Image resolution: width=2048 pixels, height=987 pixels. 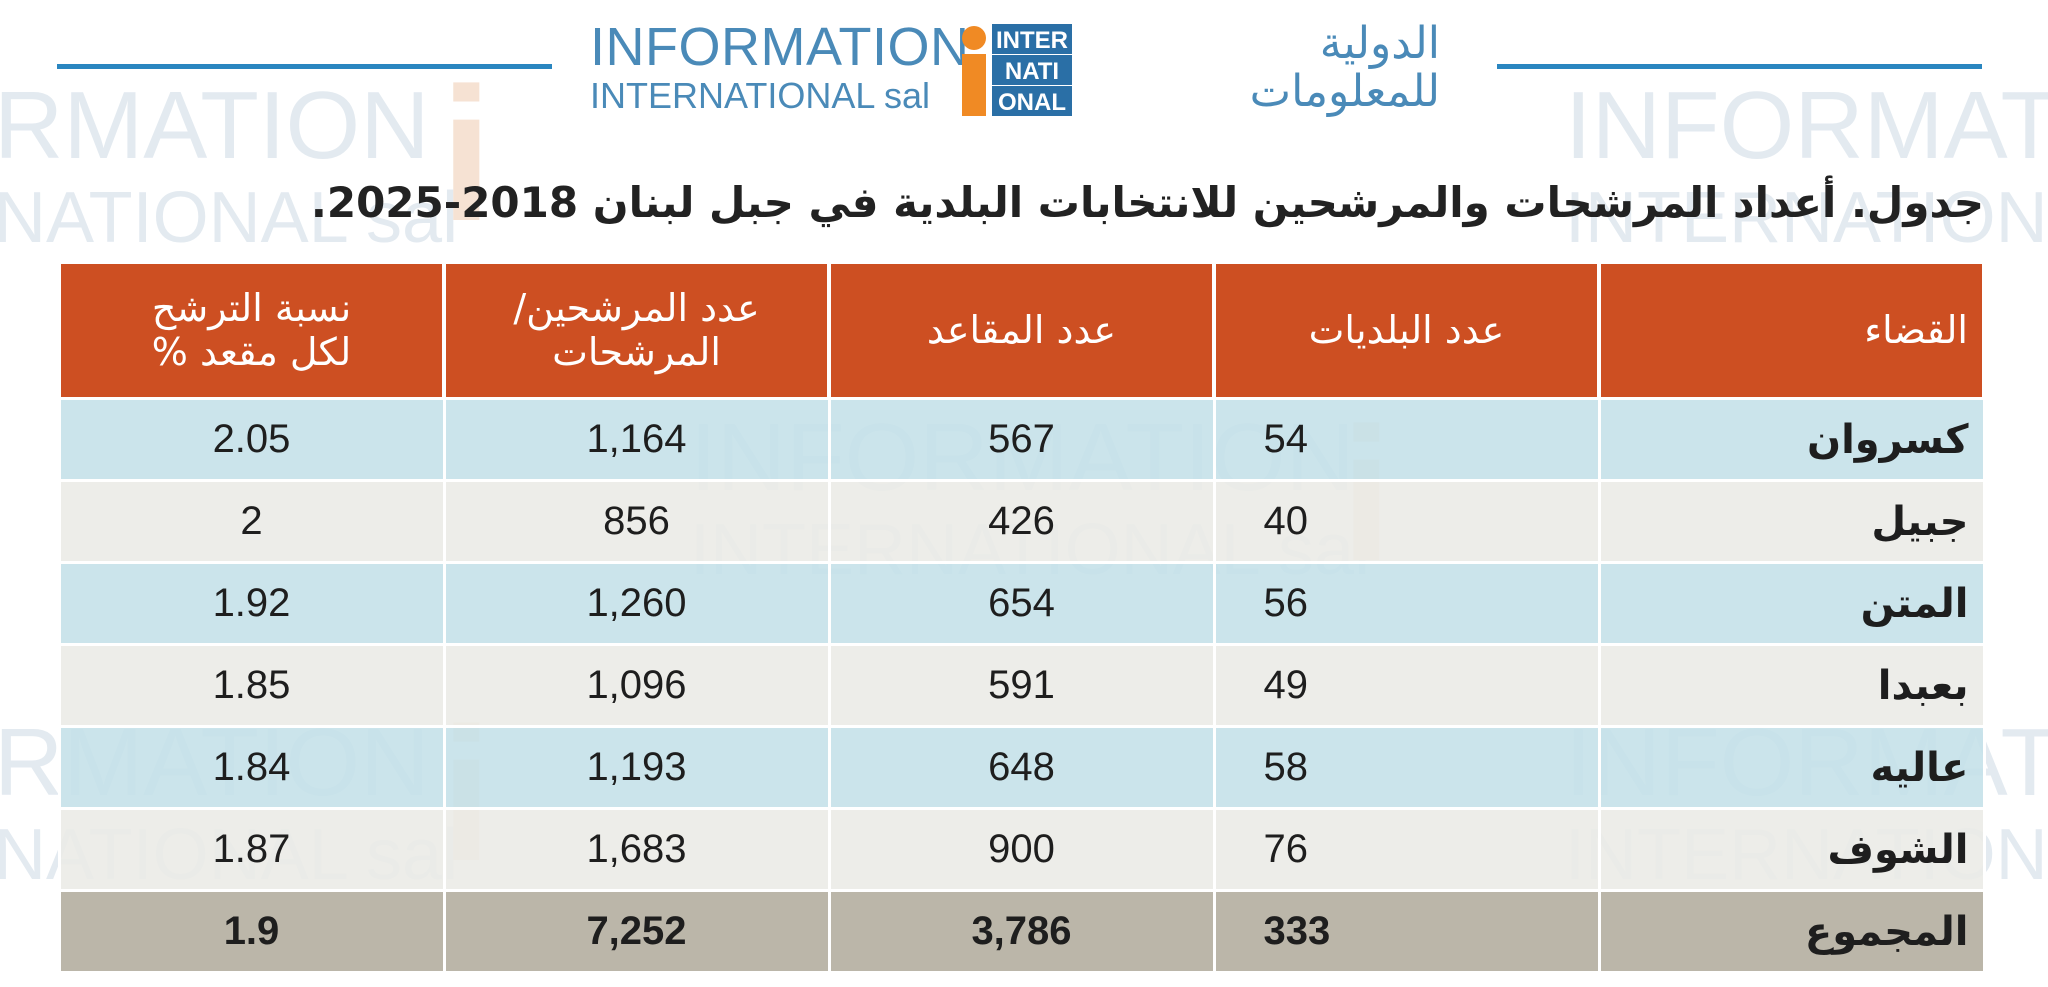 I want to click on cell-seats: 426, so click(x=1021, y=521).